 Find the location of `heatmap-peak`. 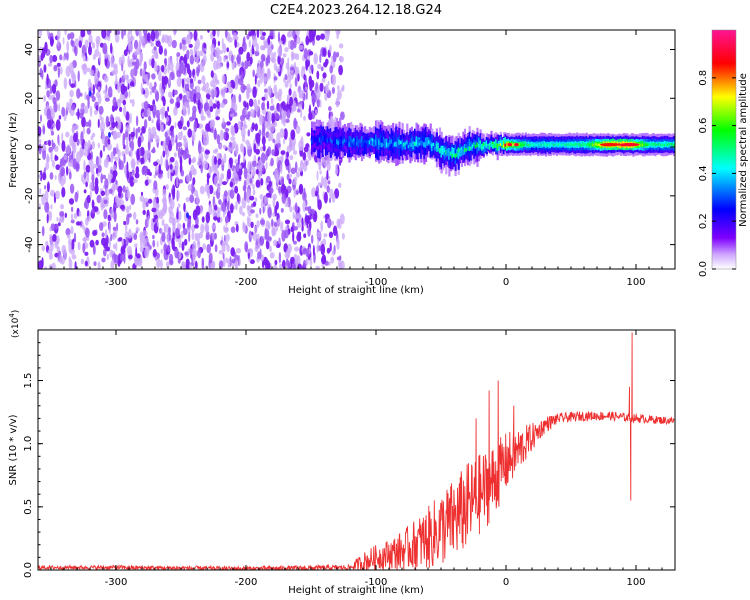

heatmap-peak is located at coordinates (510, 145).